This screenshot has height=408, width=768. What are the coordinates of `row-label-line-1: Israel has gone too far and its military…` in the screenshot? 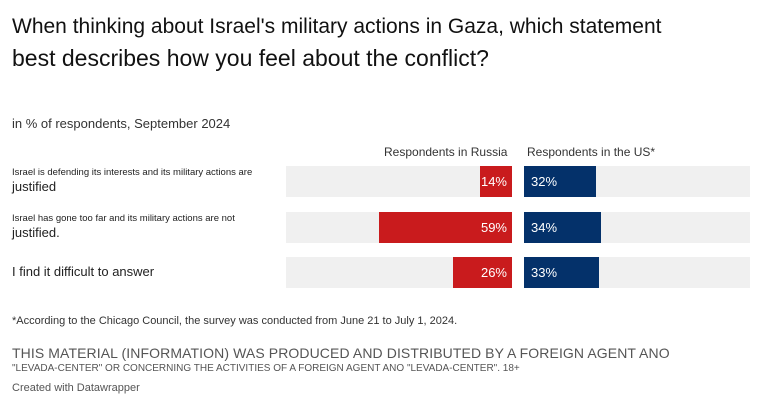 It's located at (123, 218).